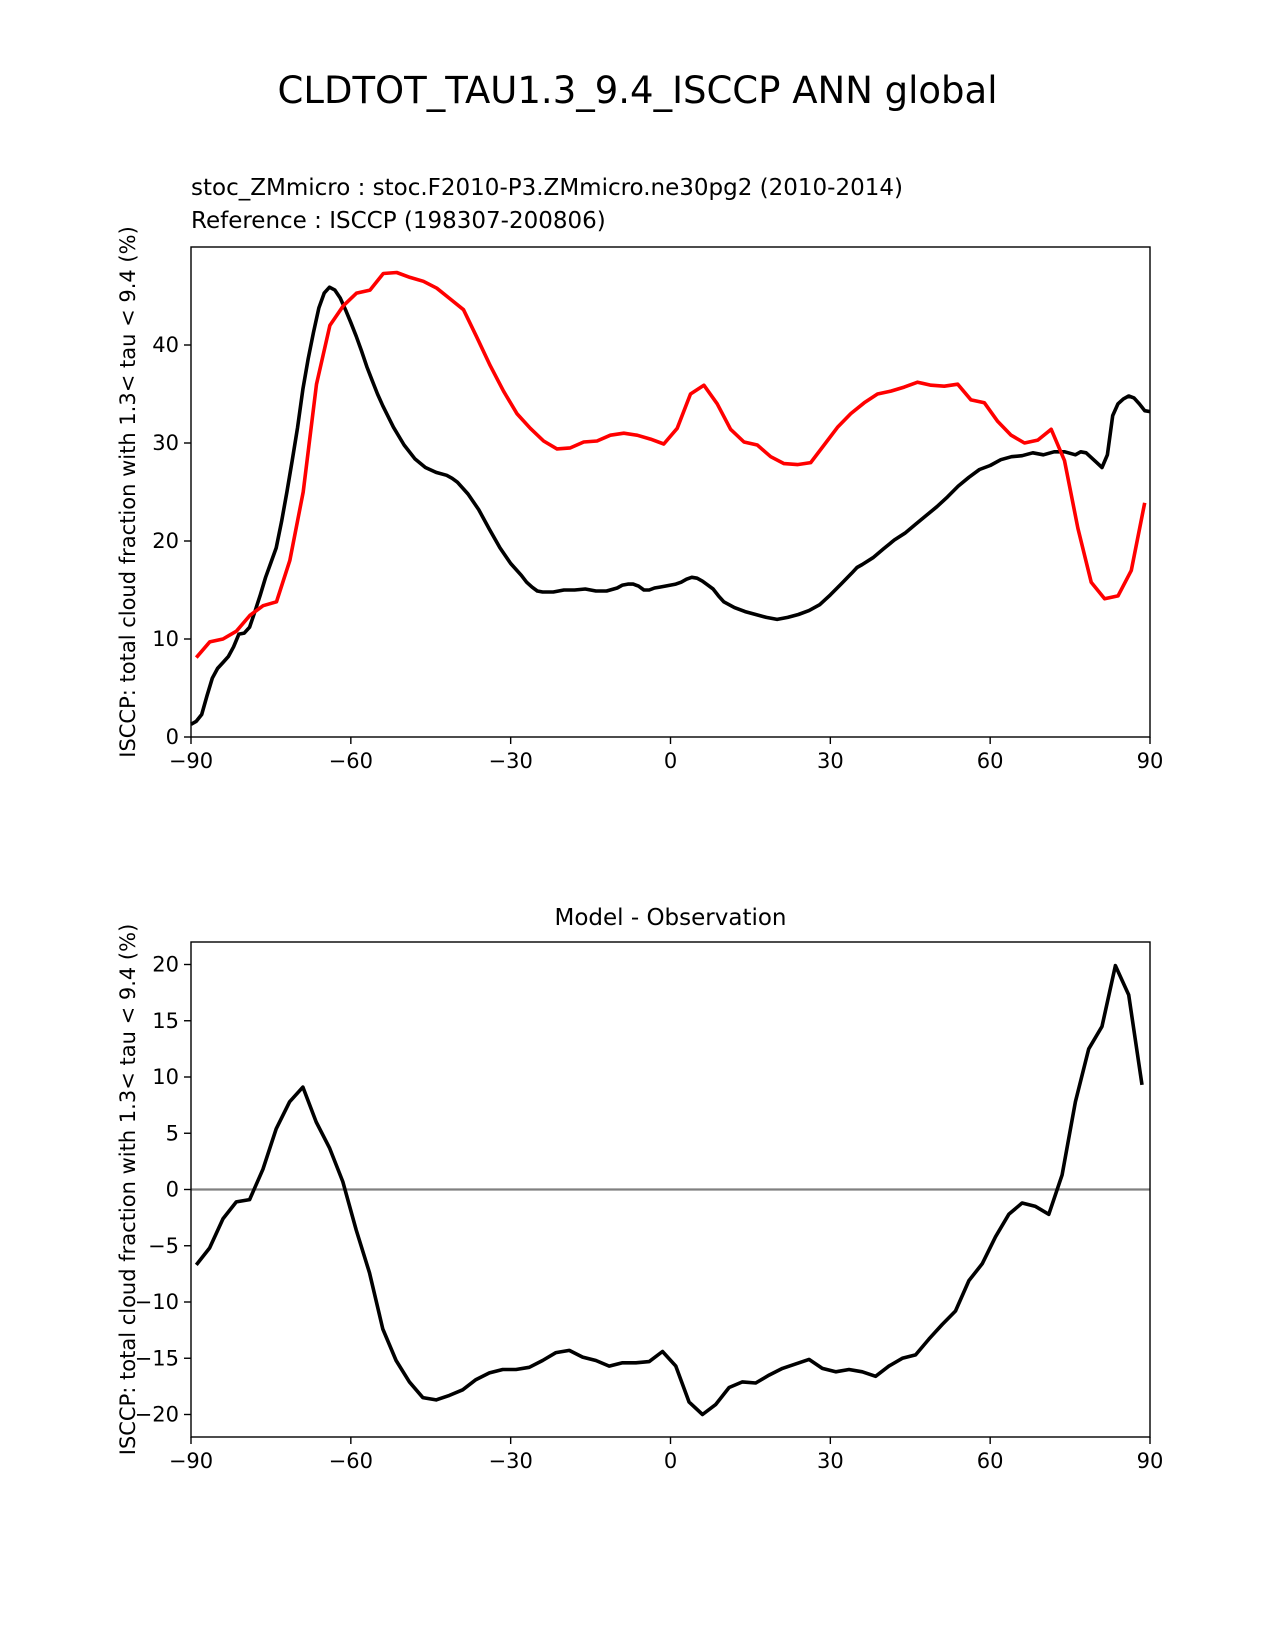  Describe the element at coordinates (157, 1415) in the screenshot. I see `y-tick-label: −20` at that location.